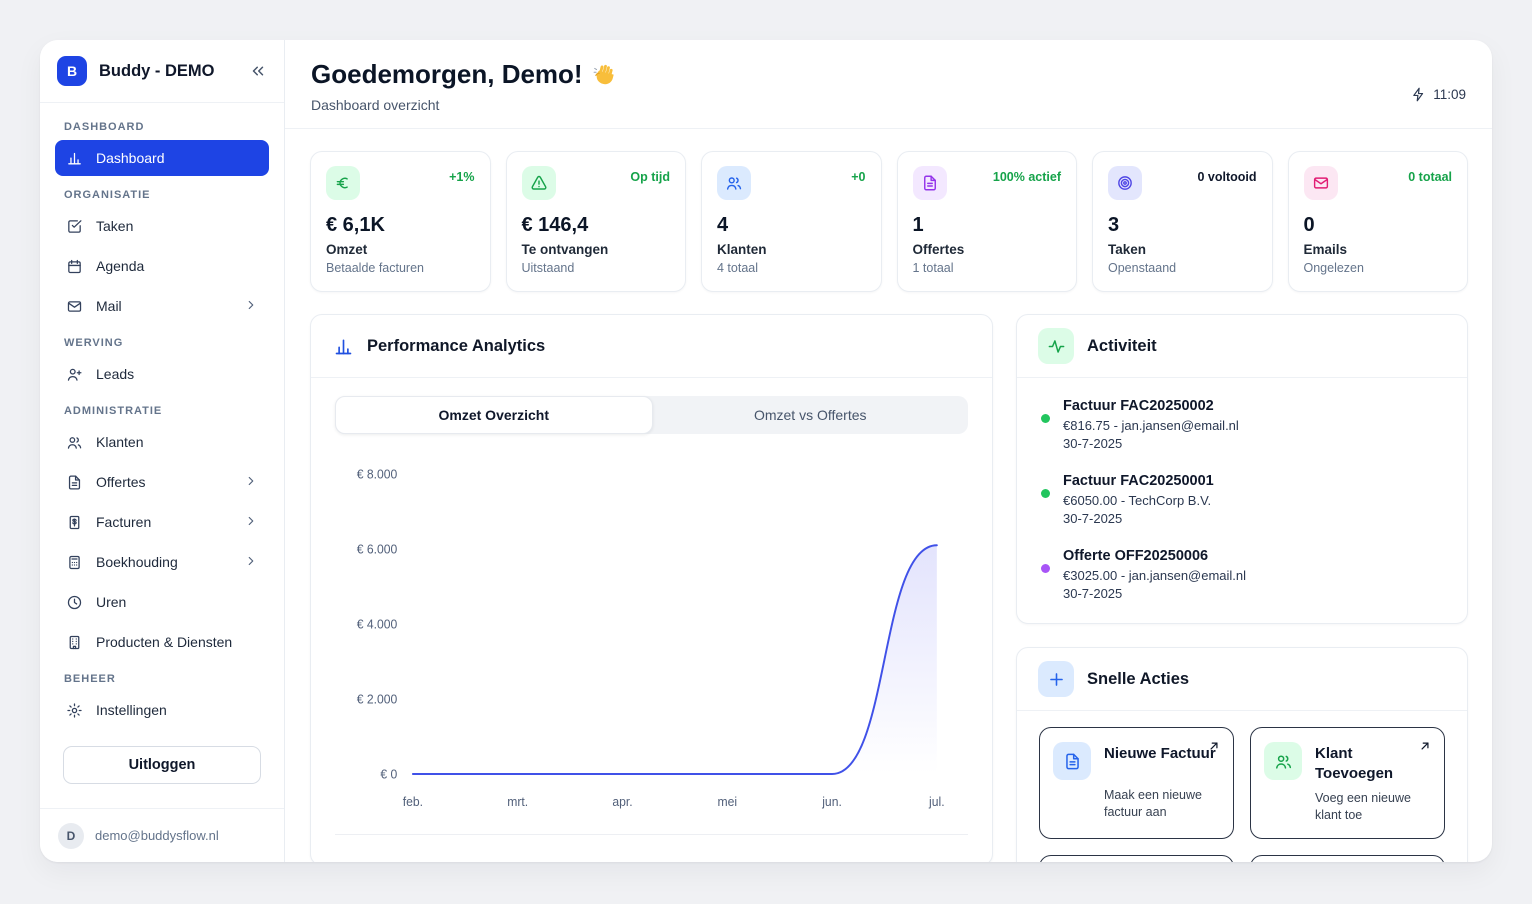  What do you see at coordinates (74, 710) in the screenshot?
I see `gear-icon` at bounding box center [74, 710].